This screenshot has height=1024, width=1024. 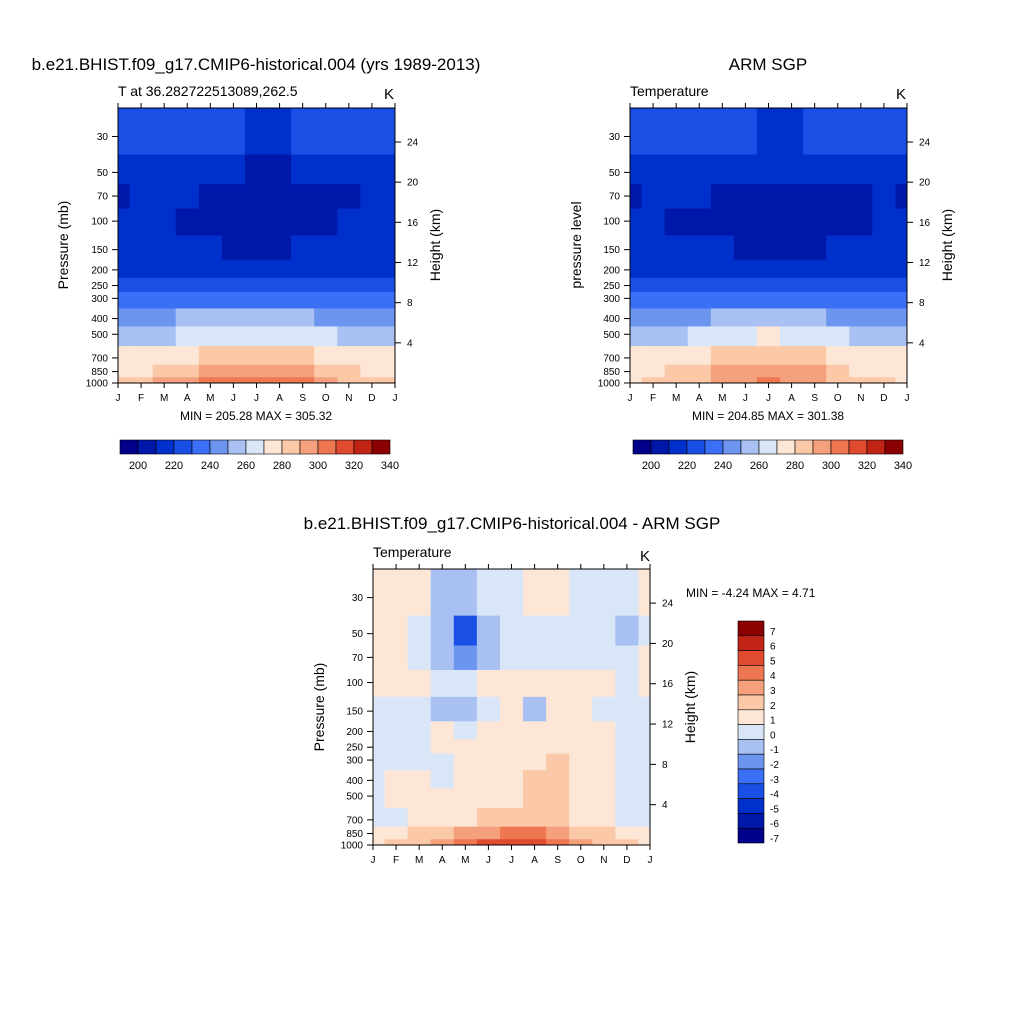 What do you see at coordinates (795, 466) in the screenshot?
I see `colorbar-label: 280` at bounding box center [795, 466].